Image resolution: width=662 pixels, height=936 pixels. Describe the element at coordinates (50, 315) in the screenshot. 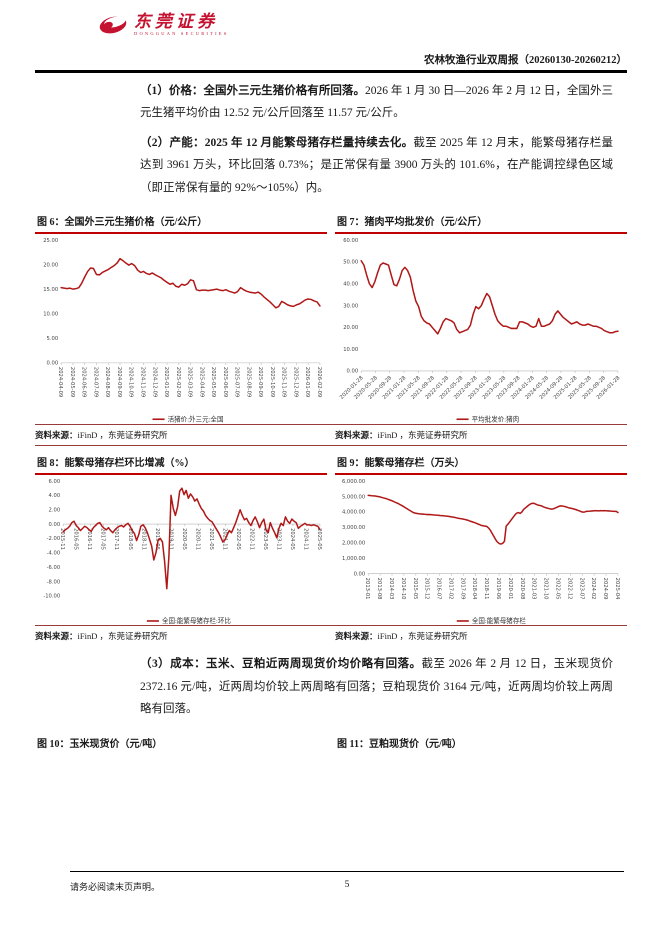

I see `svg-text: 10.00` at that location.